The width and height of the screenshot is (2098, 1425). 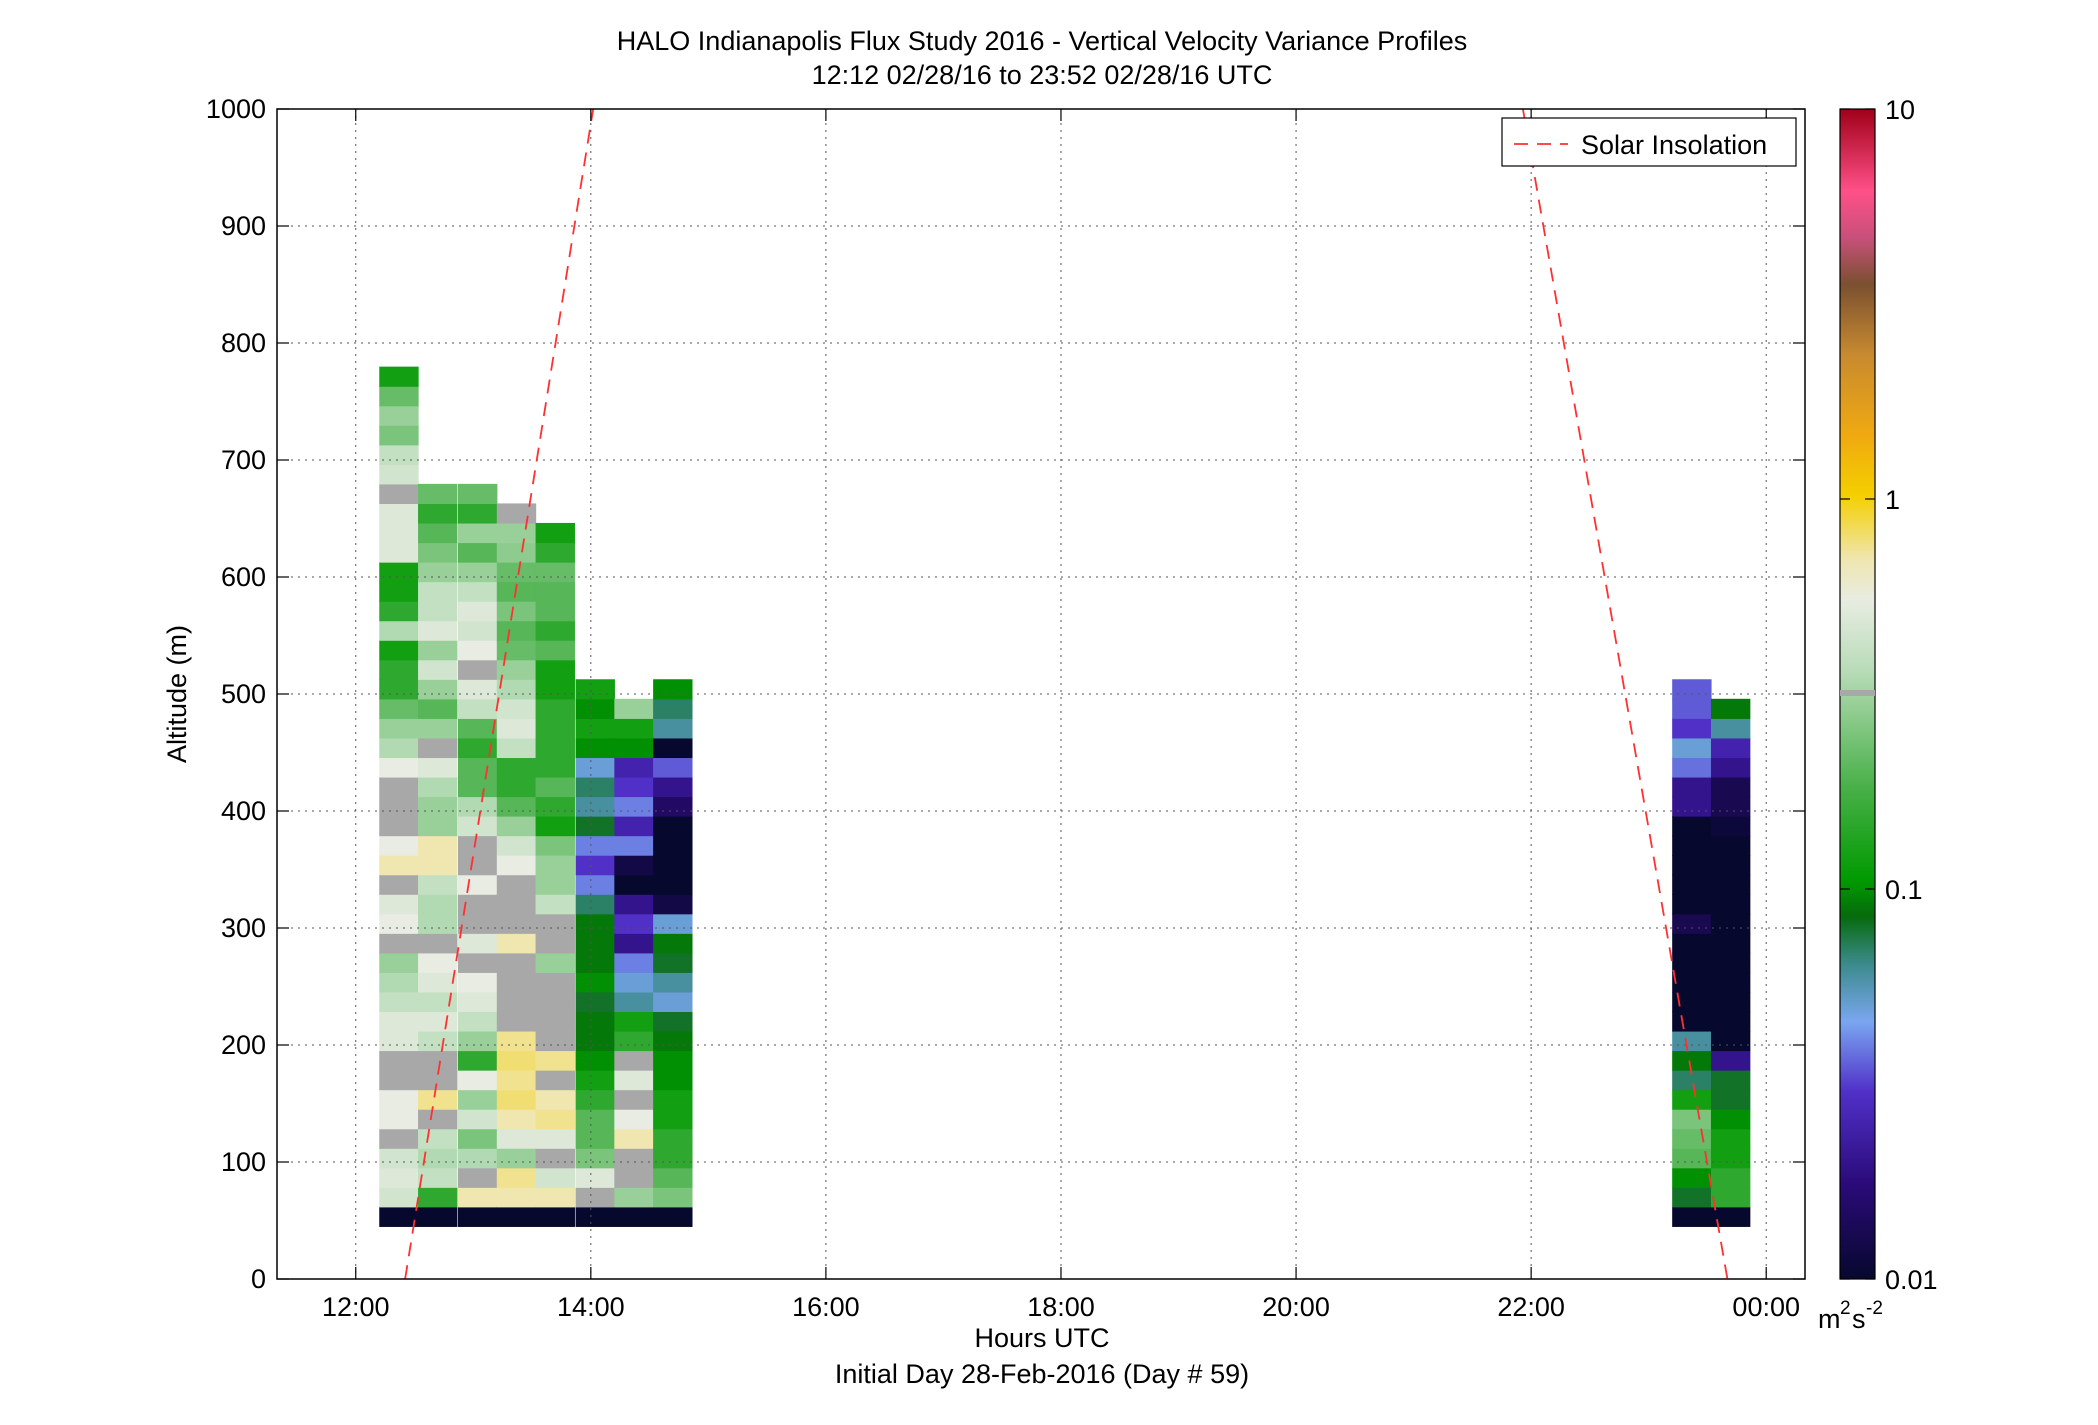 What do you see at coordinates (1531, 1307) in the screenshot?
I see `x-tick-label: 22:00` at bounding box center [1531, 1307].